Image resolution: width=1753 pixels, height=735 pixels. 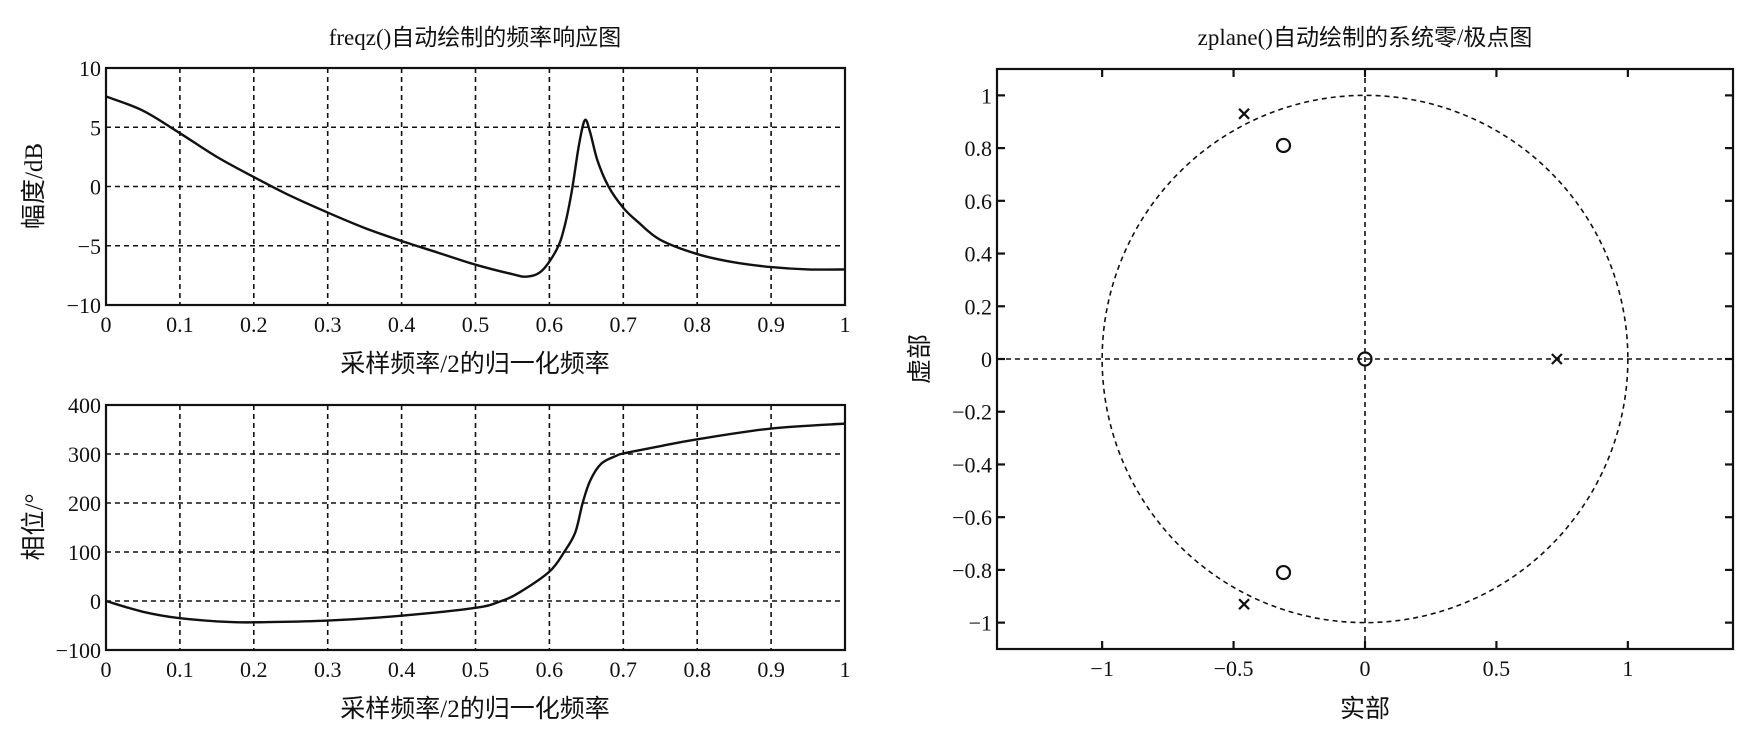 I want to click on magnitude-ytick-label: 5, so click(x=95, y=127).